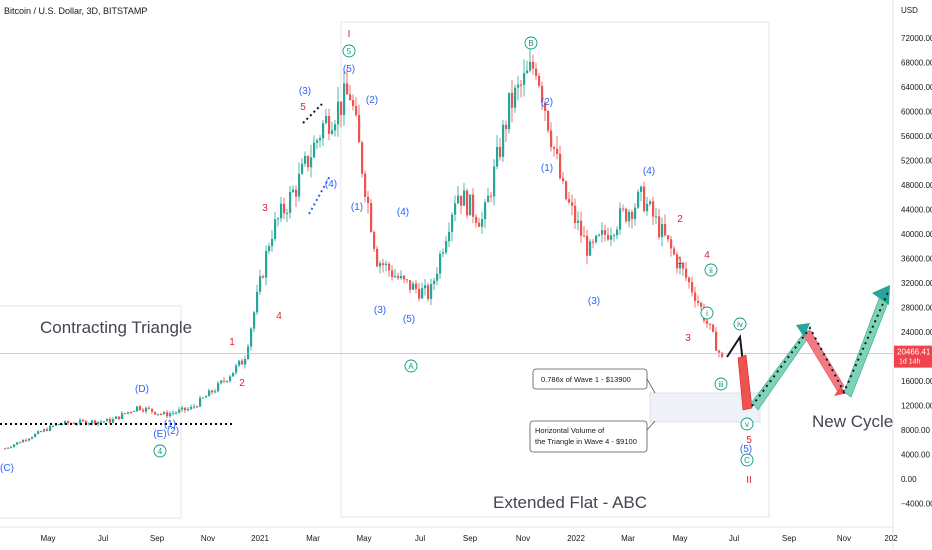  What do you see at coordinates (651, 386) in the screenshot?
I see `fib-callout-pointer` at bounding box center [651, 386].